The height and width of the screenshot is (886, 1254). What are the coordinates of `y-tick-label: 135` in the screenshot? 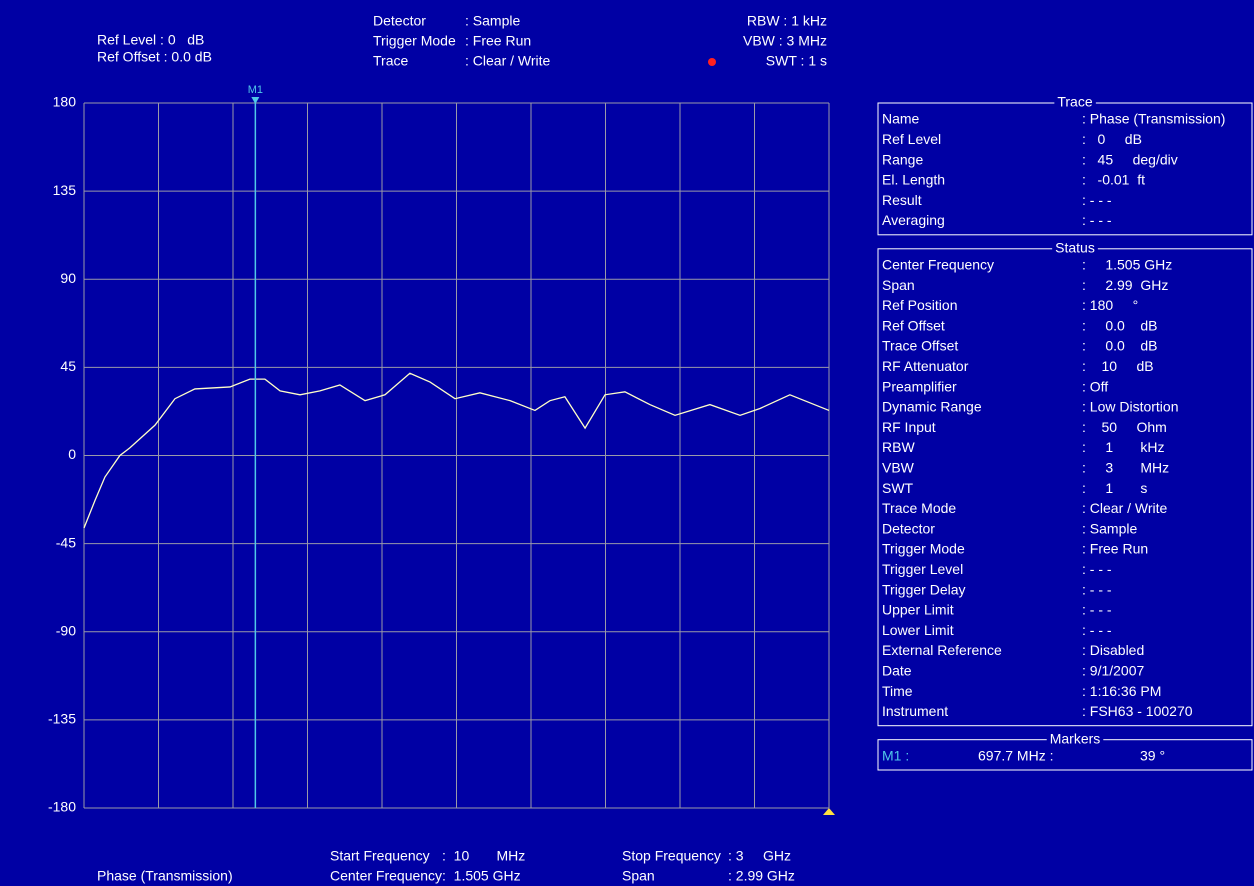 It's located at (65, 190).